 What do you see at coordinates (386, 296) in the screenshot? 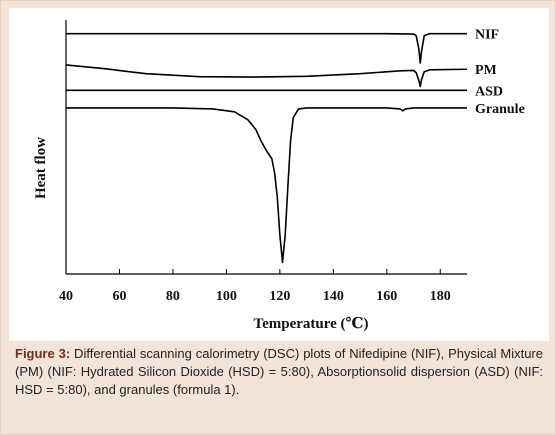
I see `x-tick-label: 160` at bounding box center [386, 296].